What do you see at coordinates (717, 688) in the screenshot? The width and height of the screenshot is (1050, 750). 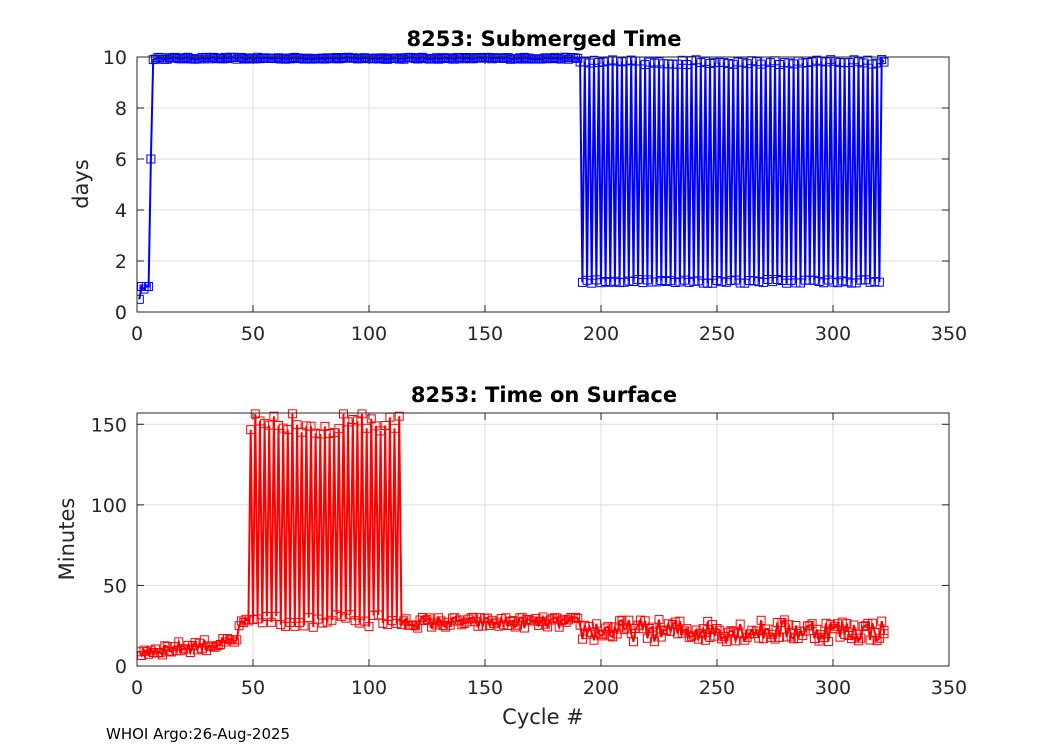 I see `x-tick-label: 250` at bounding box center [717, 688].